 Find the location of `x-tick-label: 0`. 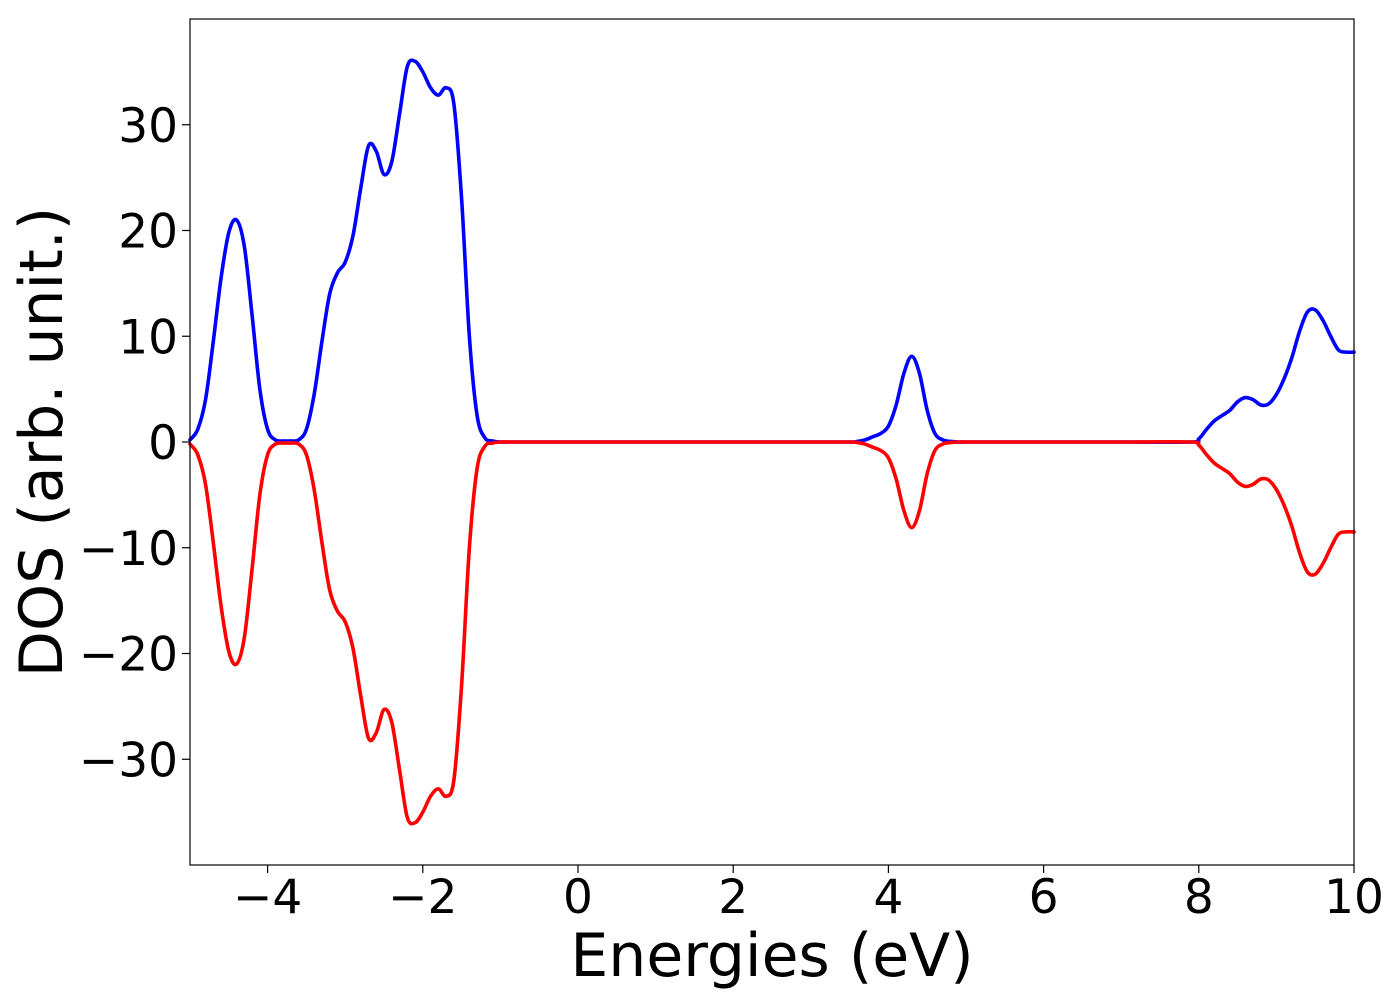

x-tick-label: 0 is located at coordinates (578, 897).